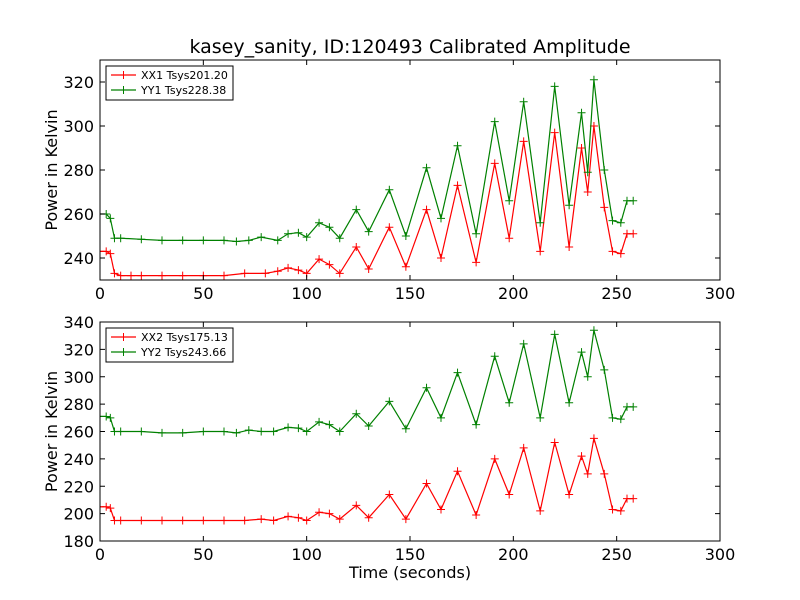 This screenshot has width=800, height=600. I want to click on legend: XX1 Tsys201.20 YY1 Tsys228.38, so click(169, 83).